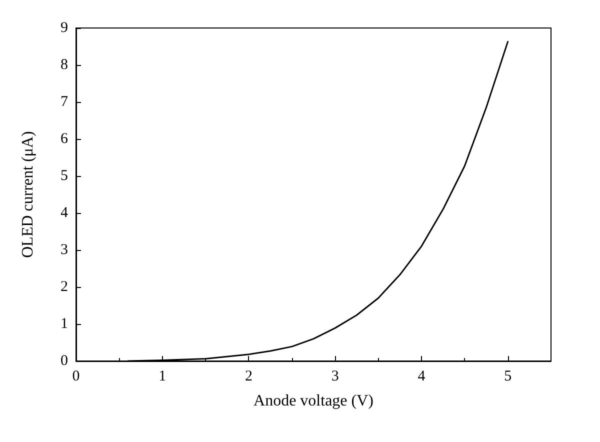  What do you see at coordinates (314, 401) in the screenshot?
I see `x-axis-title: Anode voltage (V)` at bounding box center [314, 401].